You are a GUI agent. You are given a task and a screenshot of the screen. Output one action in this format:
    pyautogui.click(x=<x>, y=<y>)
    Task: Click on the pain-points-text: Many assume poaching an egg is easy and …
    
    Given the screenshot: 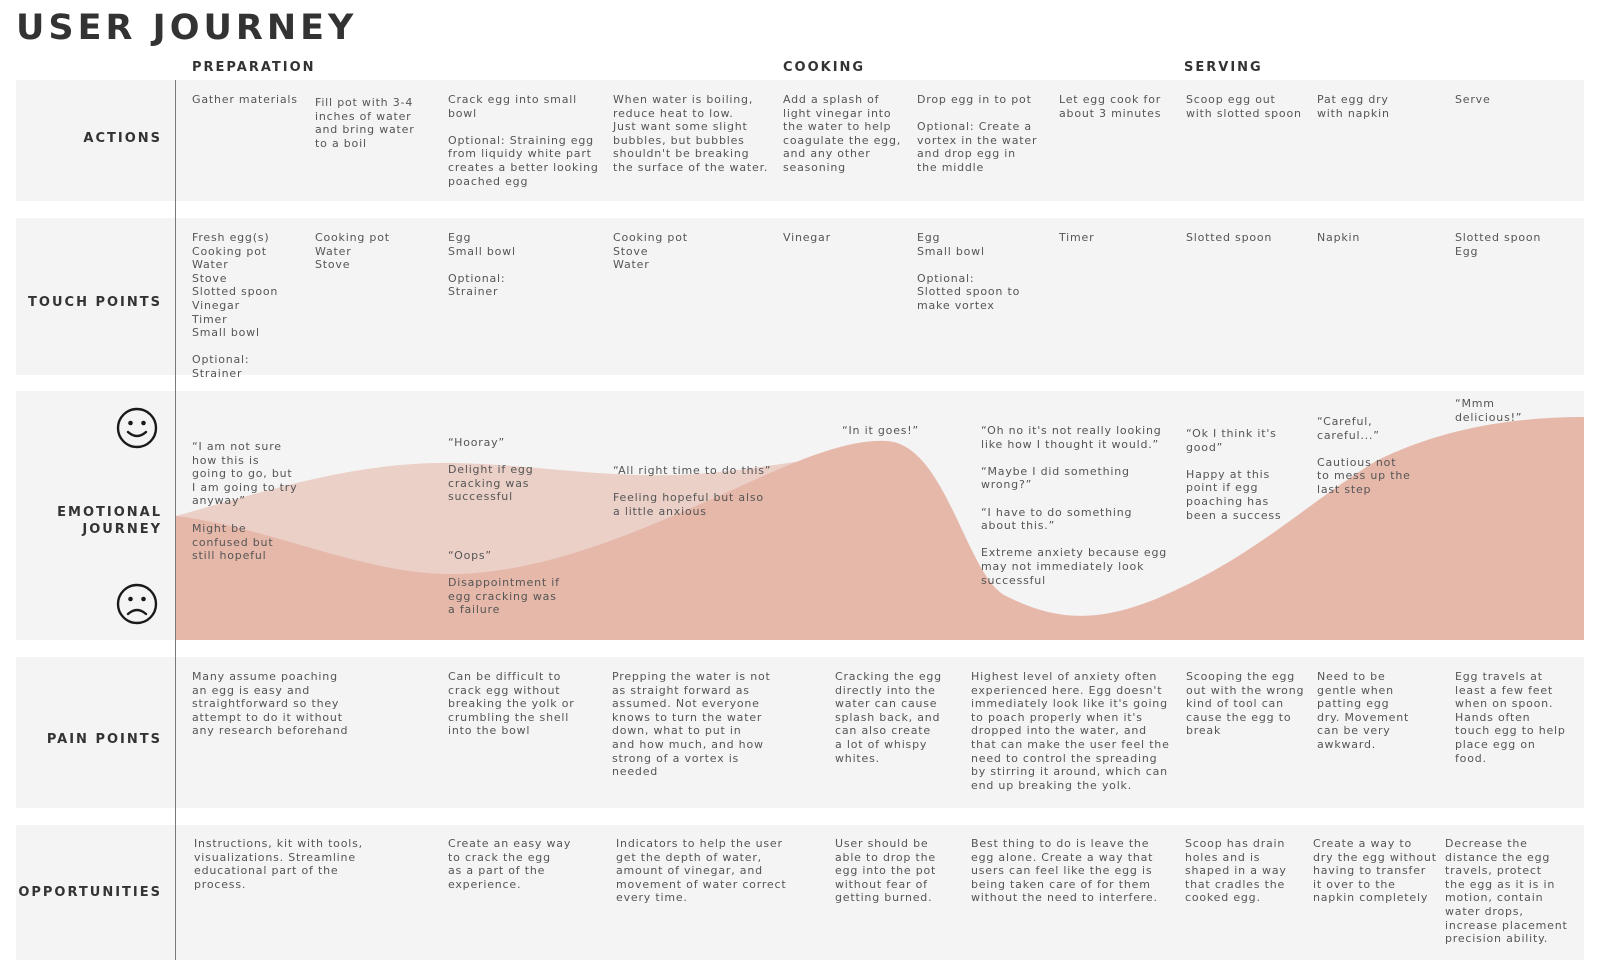 What is the action you would take?
    pyautogui.click(x=270, y=704)
    